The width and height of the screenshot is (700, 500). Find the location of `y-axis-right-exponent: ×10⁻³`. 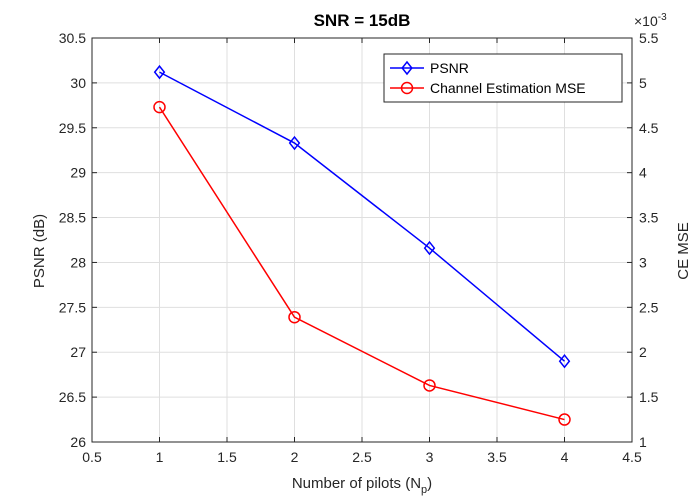

y-axis-right-exponent: ×10⁻³ is located at coordinates (650, 20).